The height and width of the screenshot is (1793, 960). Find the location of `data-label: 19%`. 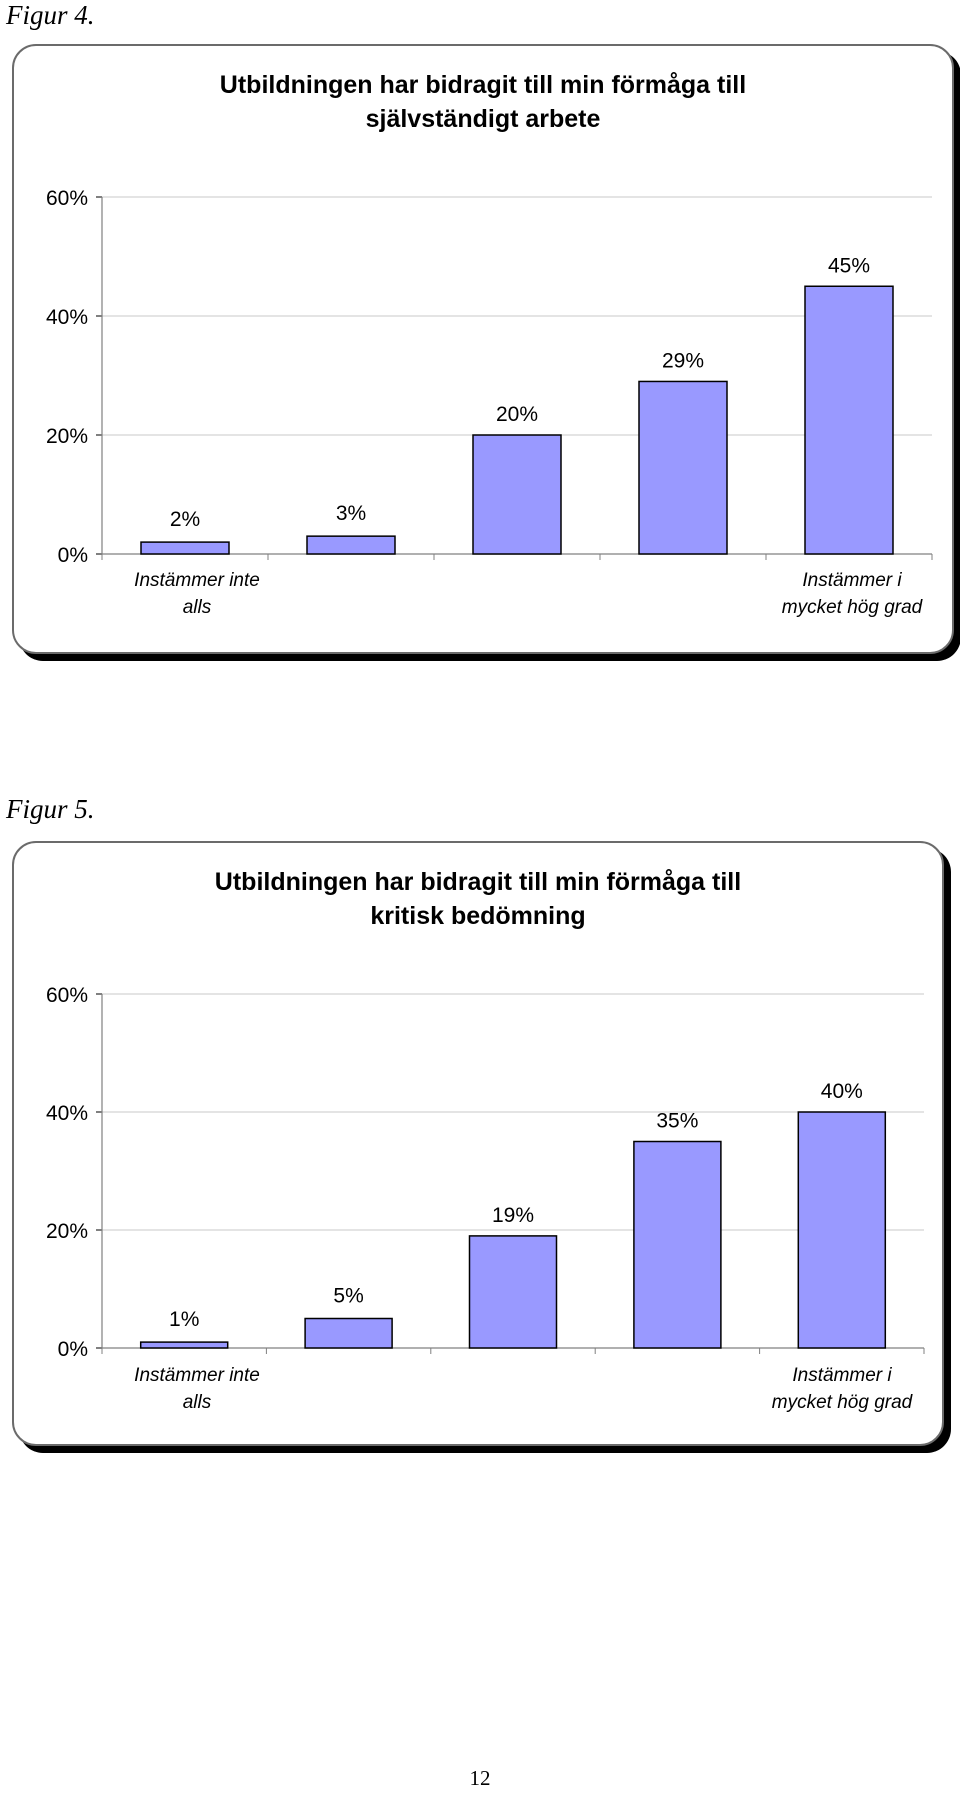

data-label: 19% is located at coordinates (513, 1215).